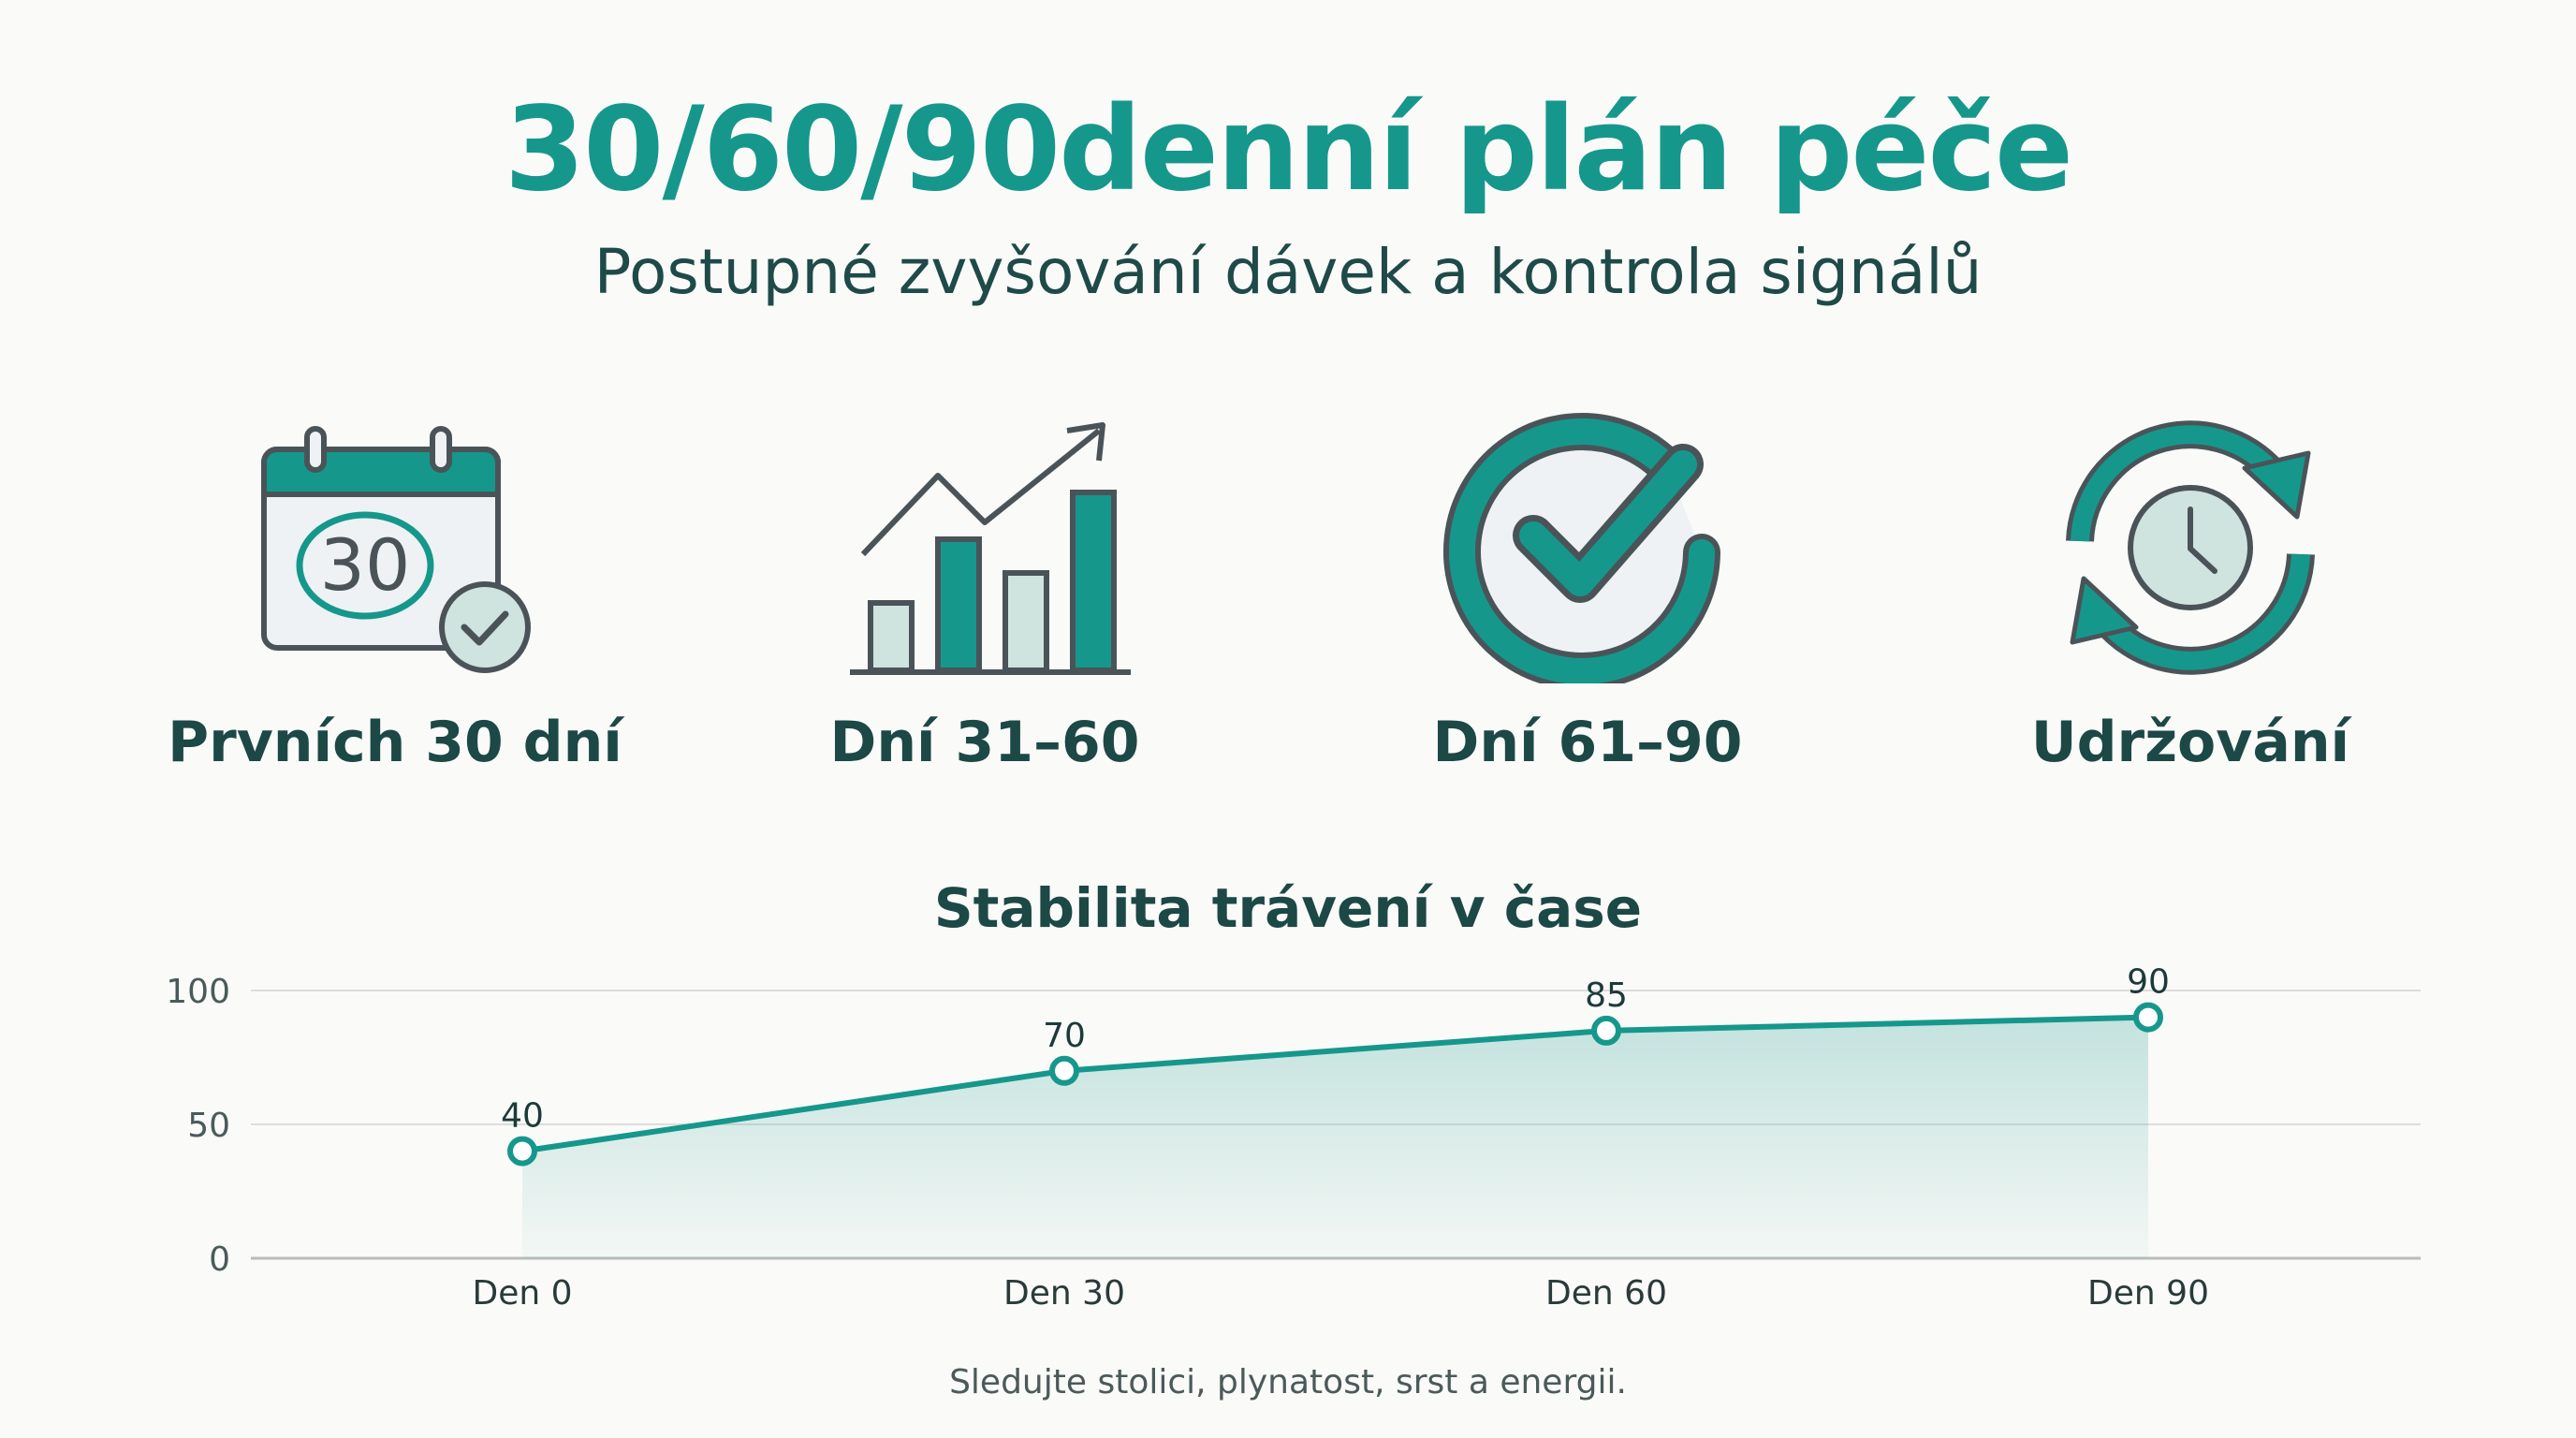 The height and width of the screenshot is (1438, 2576). I want to click on data-label: 70, so click(1064, 1036).